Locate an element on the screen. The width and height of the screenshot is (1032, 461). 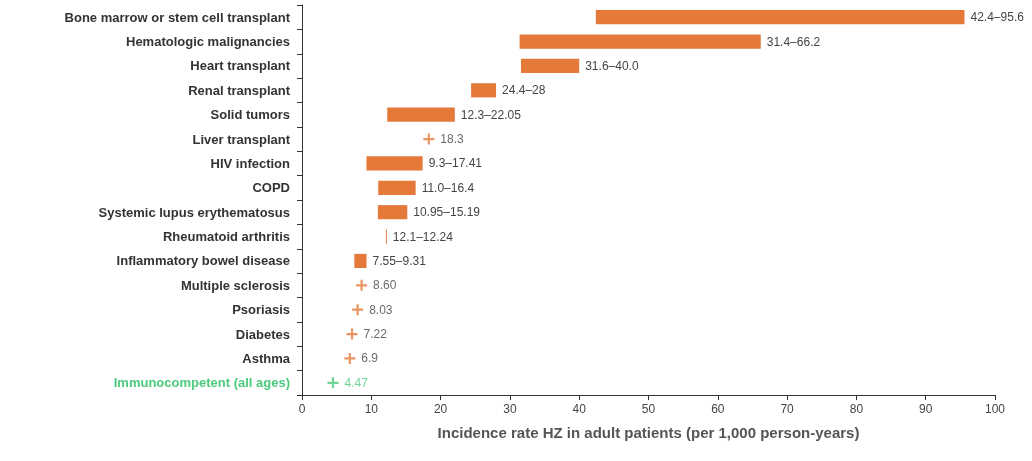
x-tick-label: 90 is located at coordinates (926, 409).